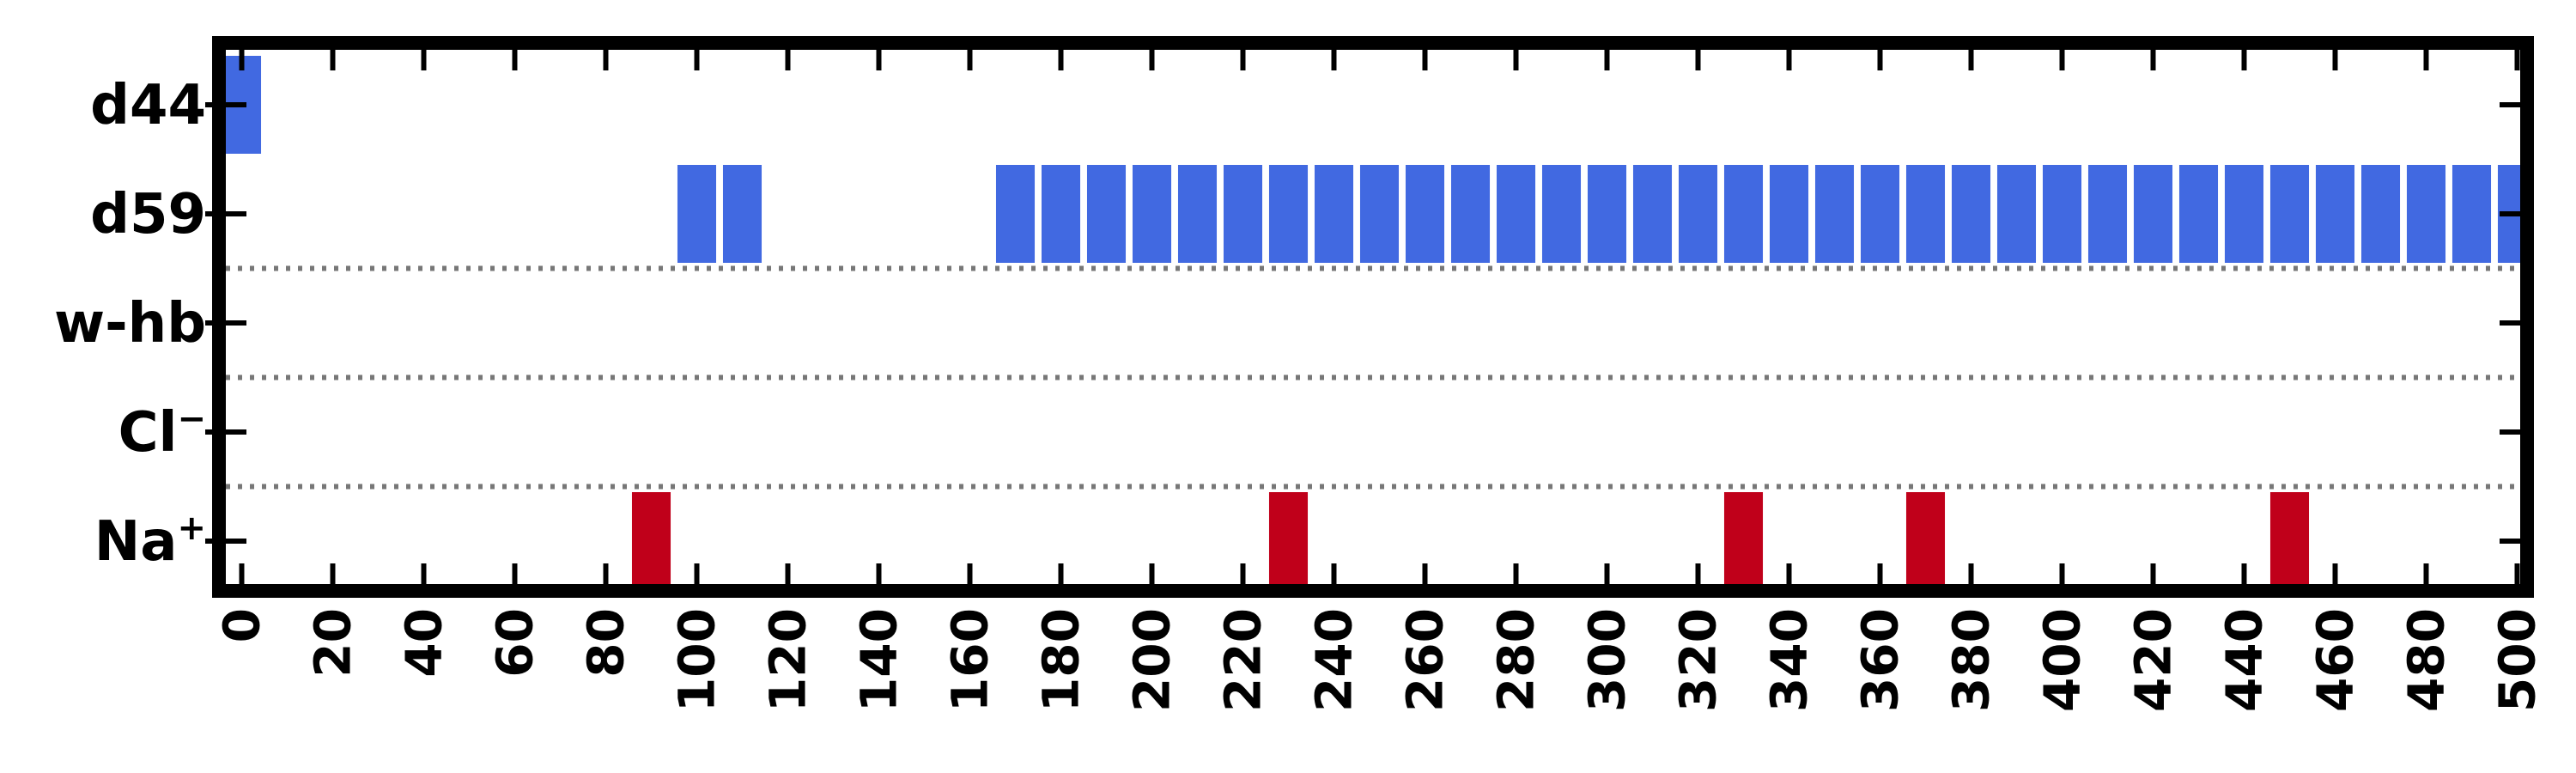 The image size is (2576, 773). What do you see at coordinates (1790, 660) in the screenshot?
I see `x-tick-label-340: 340` at bounding box center [1790, 660].